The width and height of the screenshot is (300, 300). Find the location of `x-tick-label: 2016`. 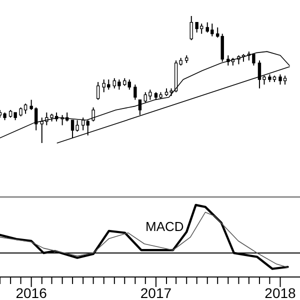

x-tick-label: 2016 is located at coordinates (32, 292).